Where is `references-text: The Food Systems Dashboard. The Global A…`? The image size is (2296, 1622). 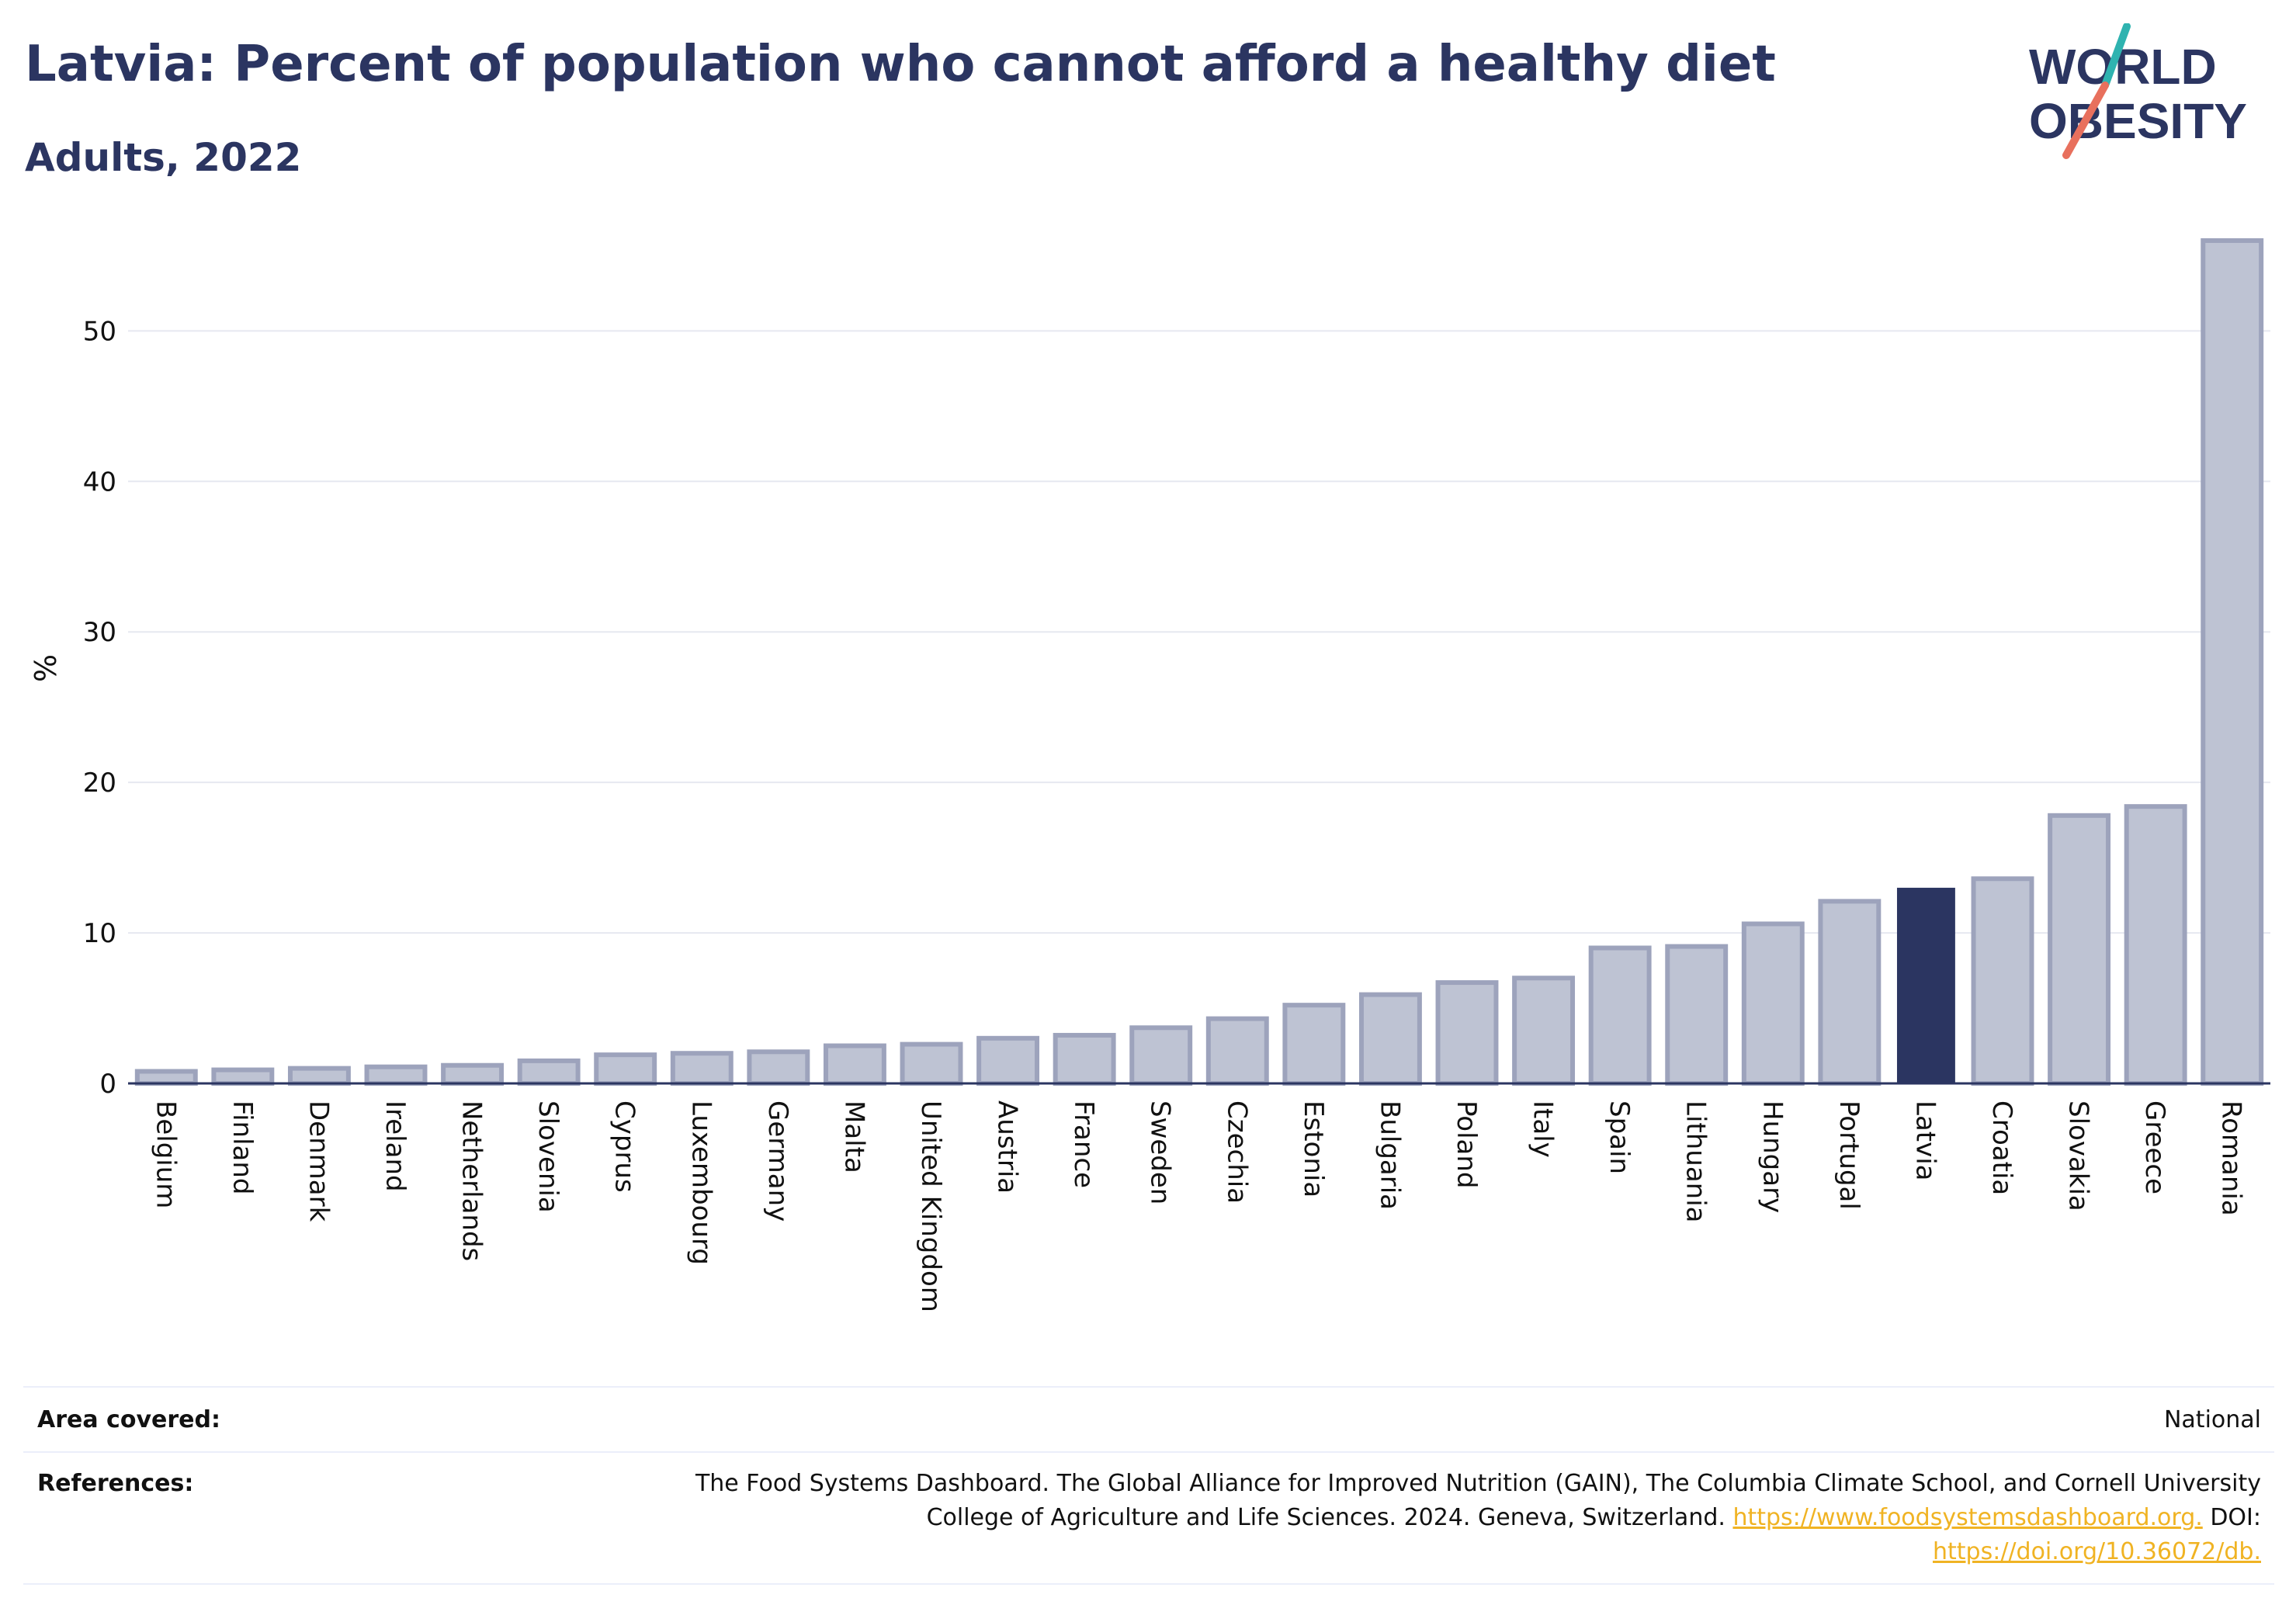 references-text: The Food Systems Dashboard. The Global A… is located at coordinates (1478, 1500).